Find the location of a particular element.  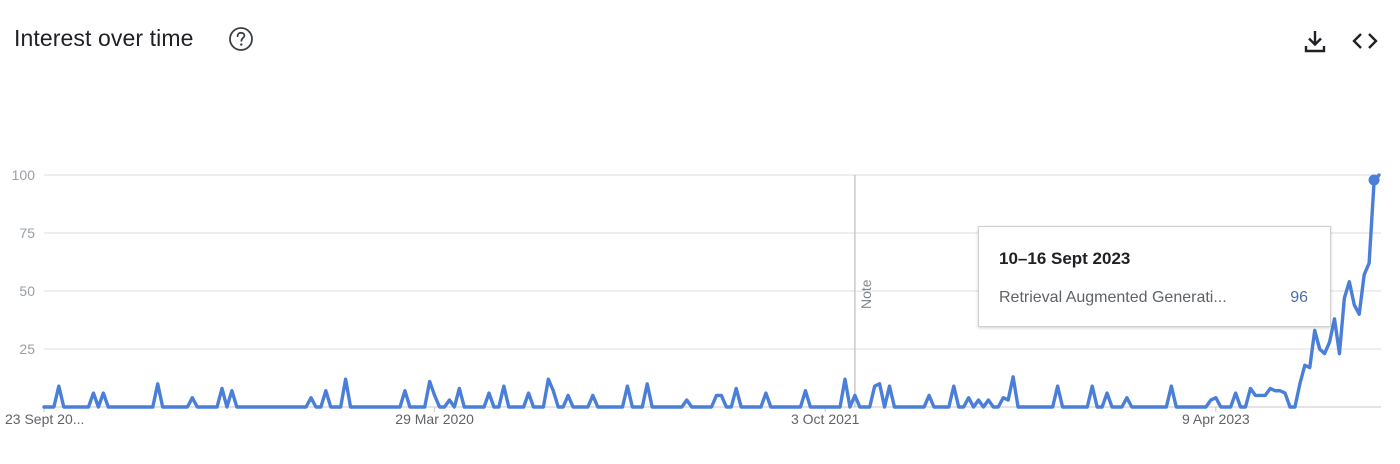

y-tick-label: 75 is located at coordinates (27, 233).